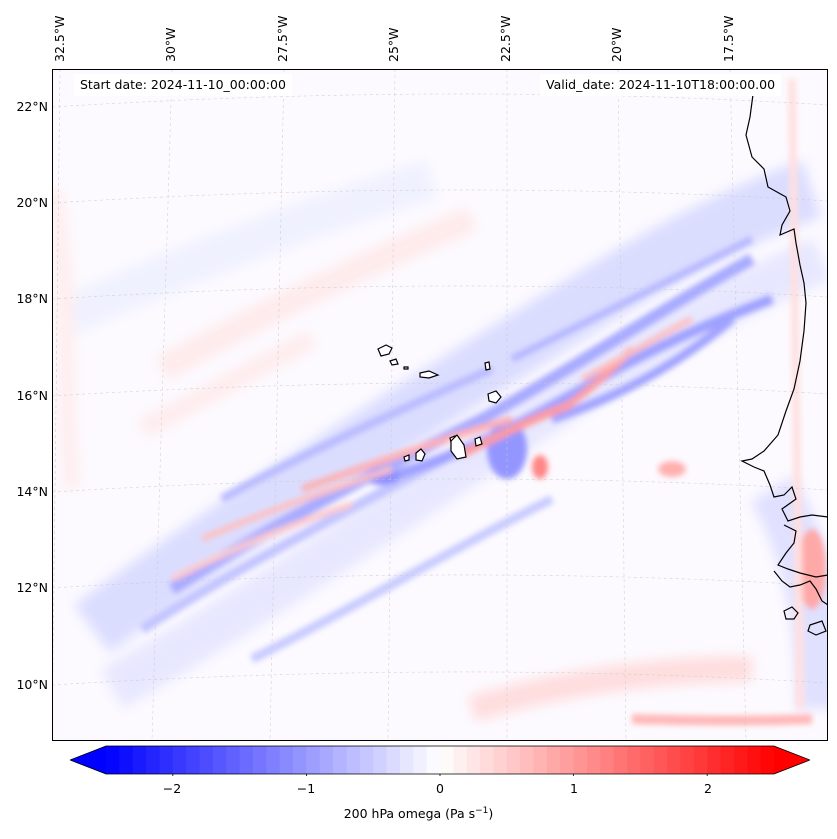 This screenshot has width=837, height=839. I want to click on colorbar-label-text: 200 hPa omega (Pa s, so click(409, 814).